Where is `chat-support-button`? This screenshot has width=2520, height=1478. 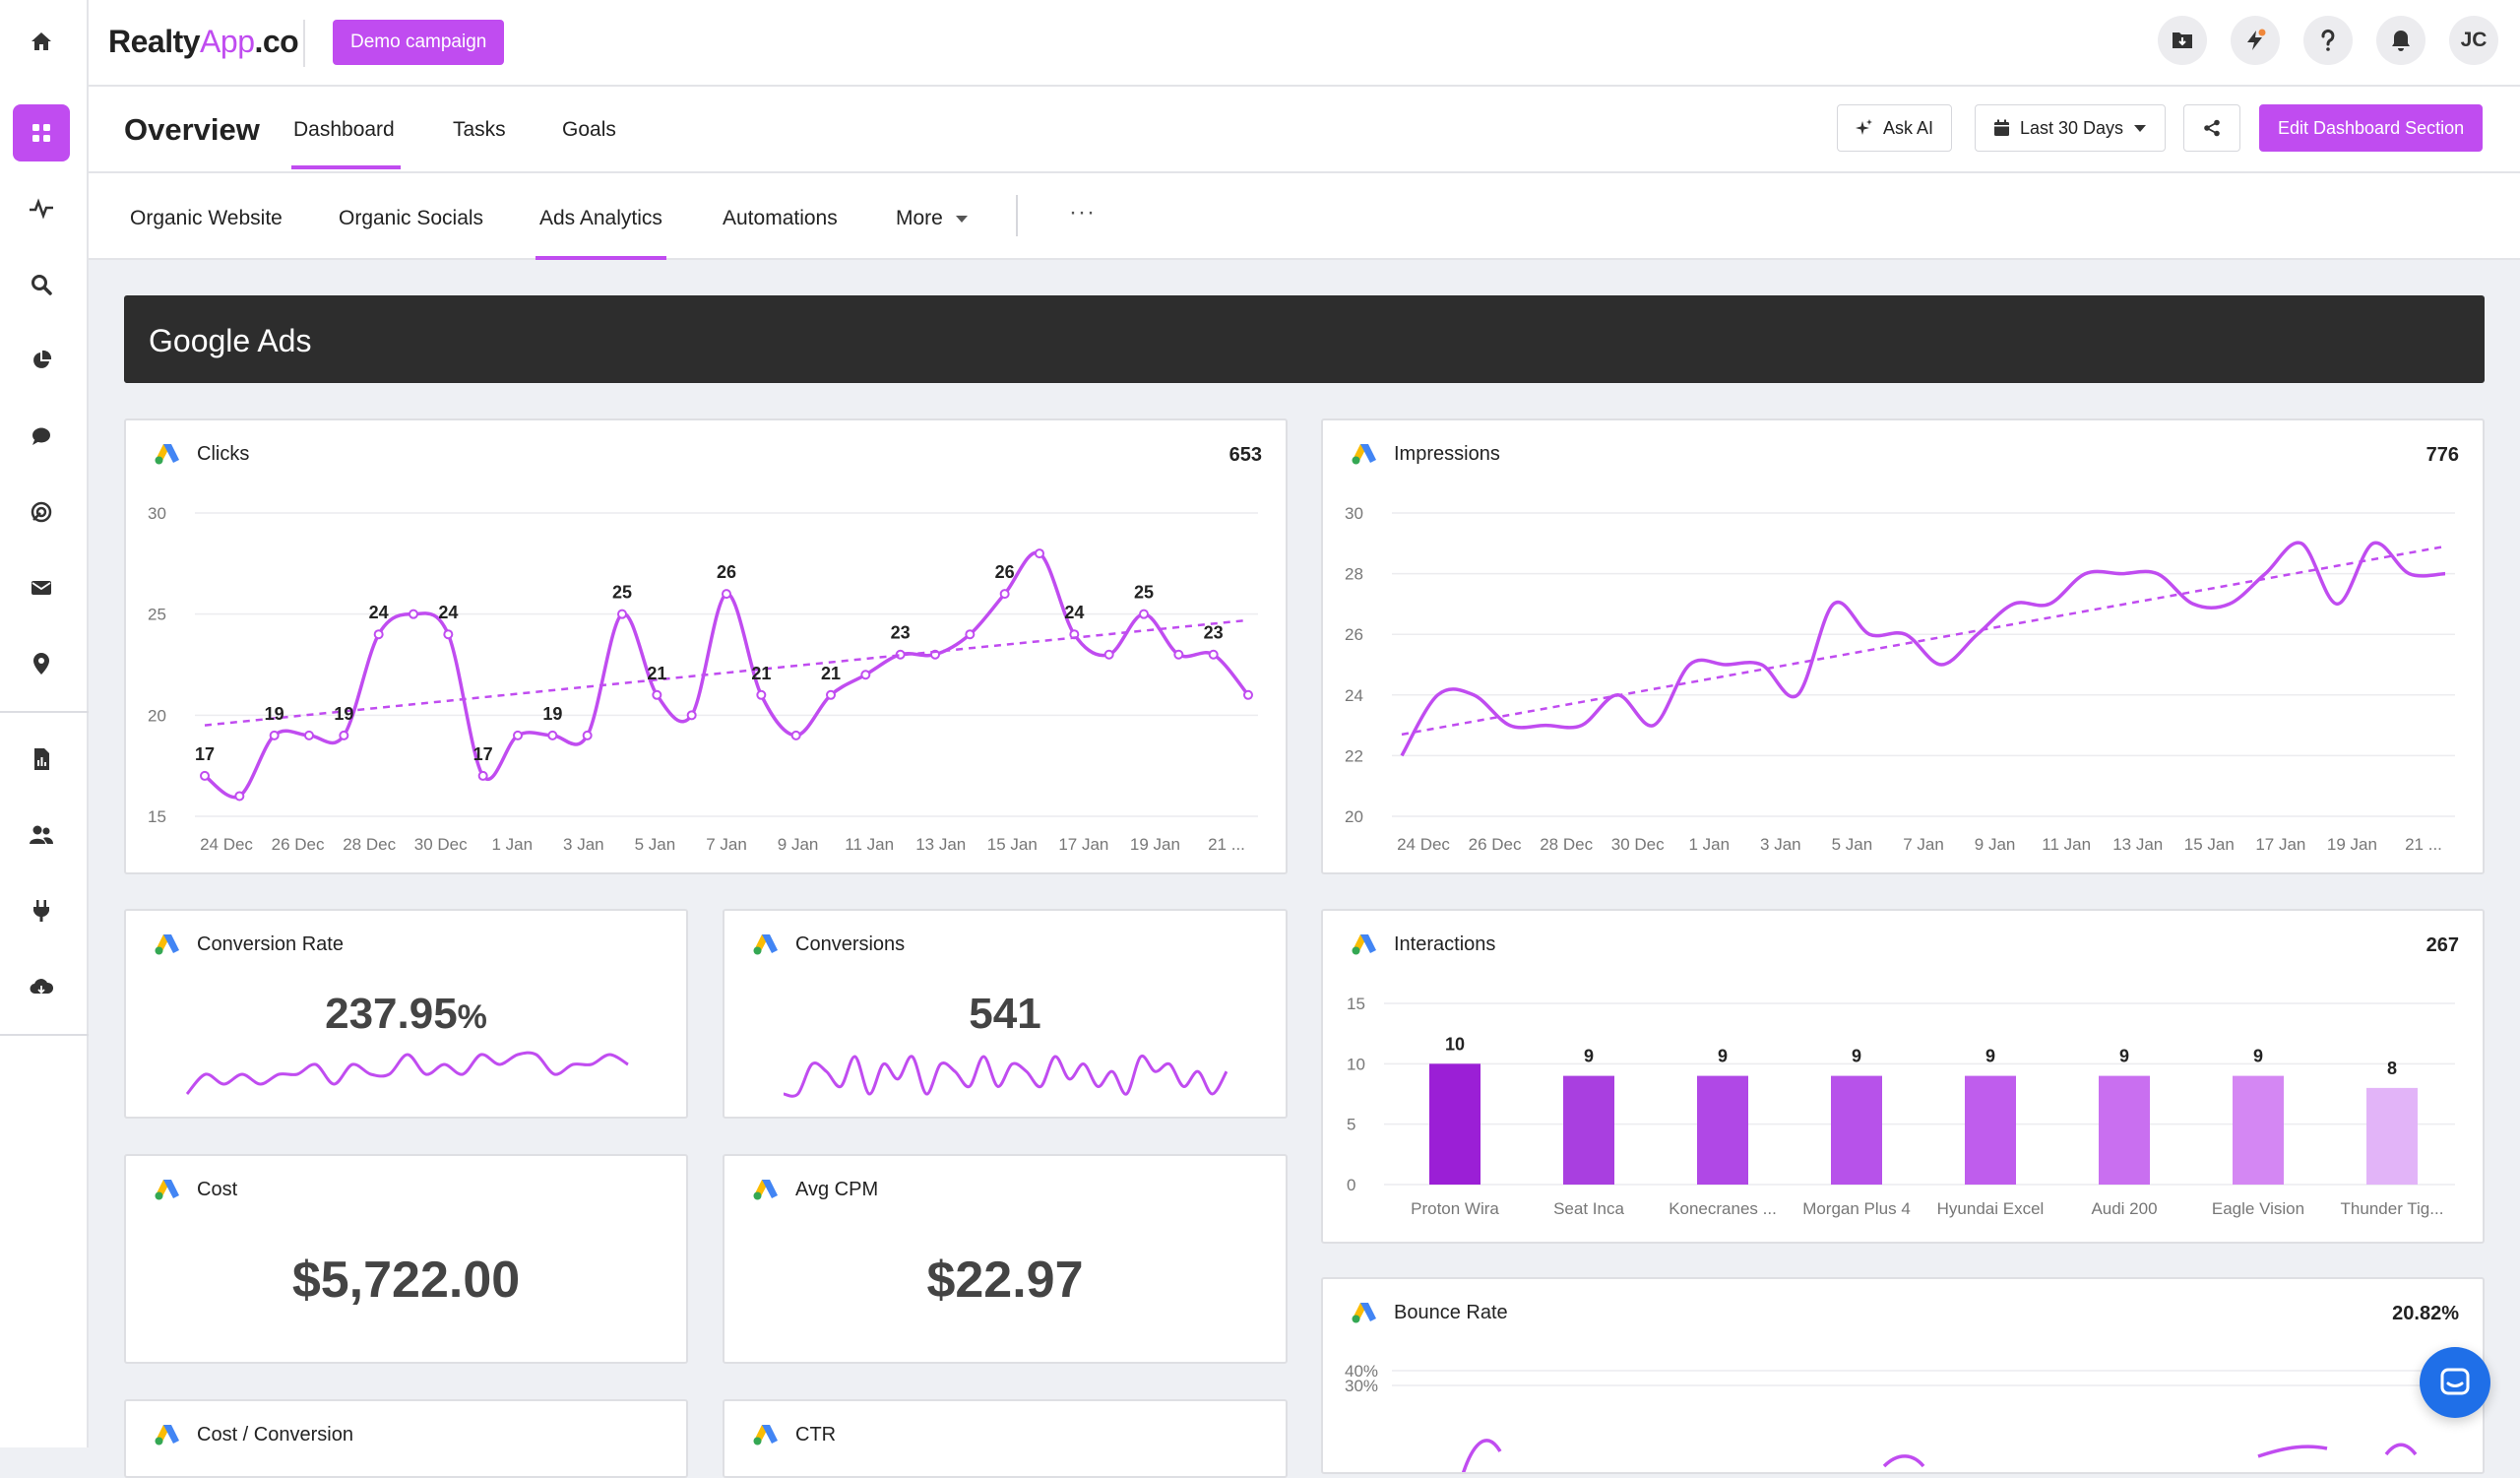 chat-support-button is located at coordinates (2455, 1382).